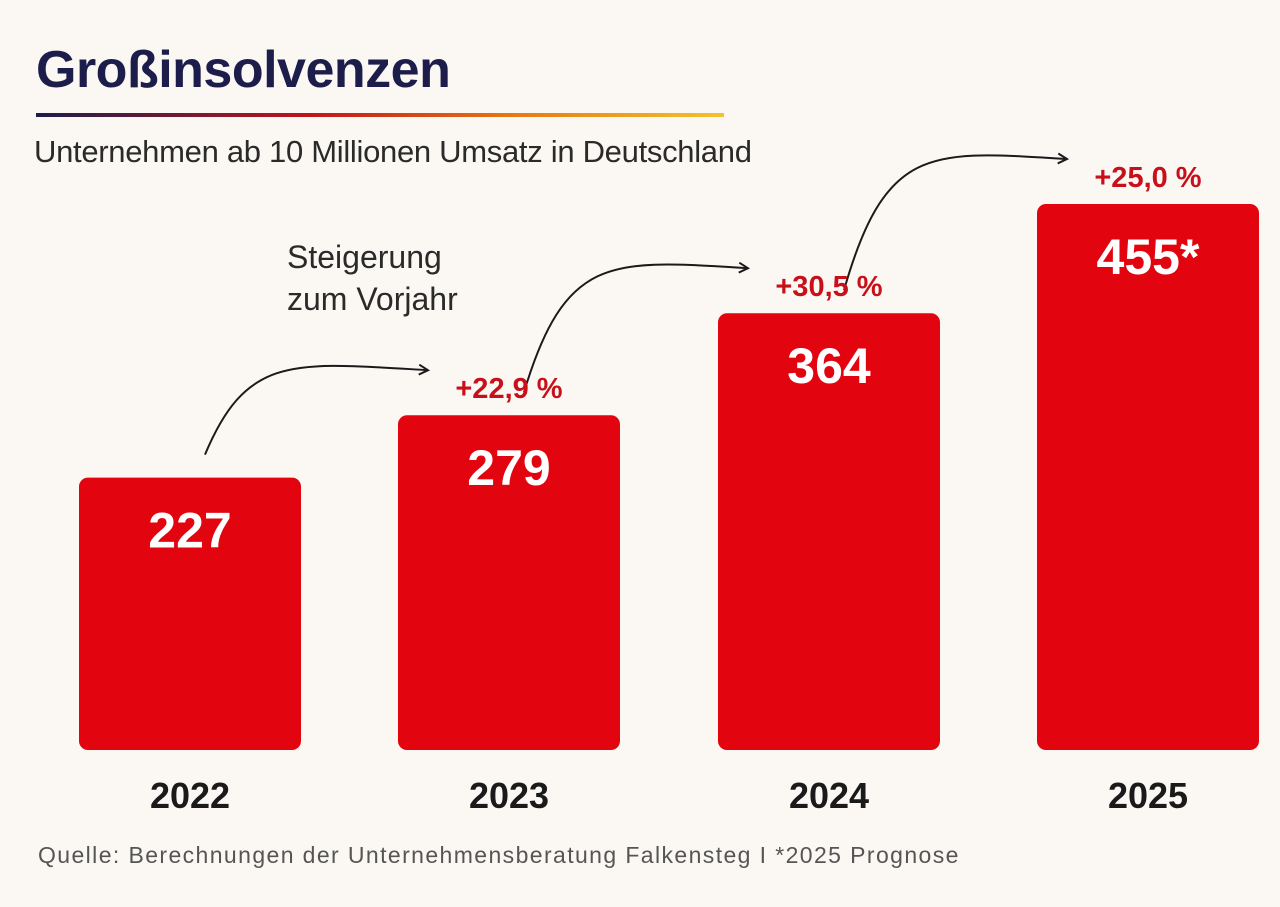  What do you see at coordinates (1148, 795) in the screenshot?
I see `x-tick-2025: 2025` at bounding box center [1148, 795].